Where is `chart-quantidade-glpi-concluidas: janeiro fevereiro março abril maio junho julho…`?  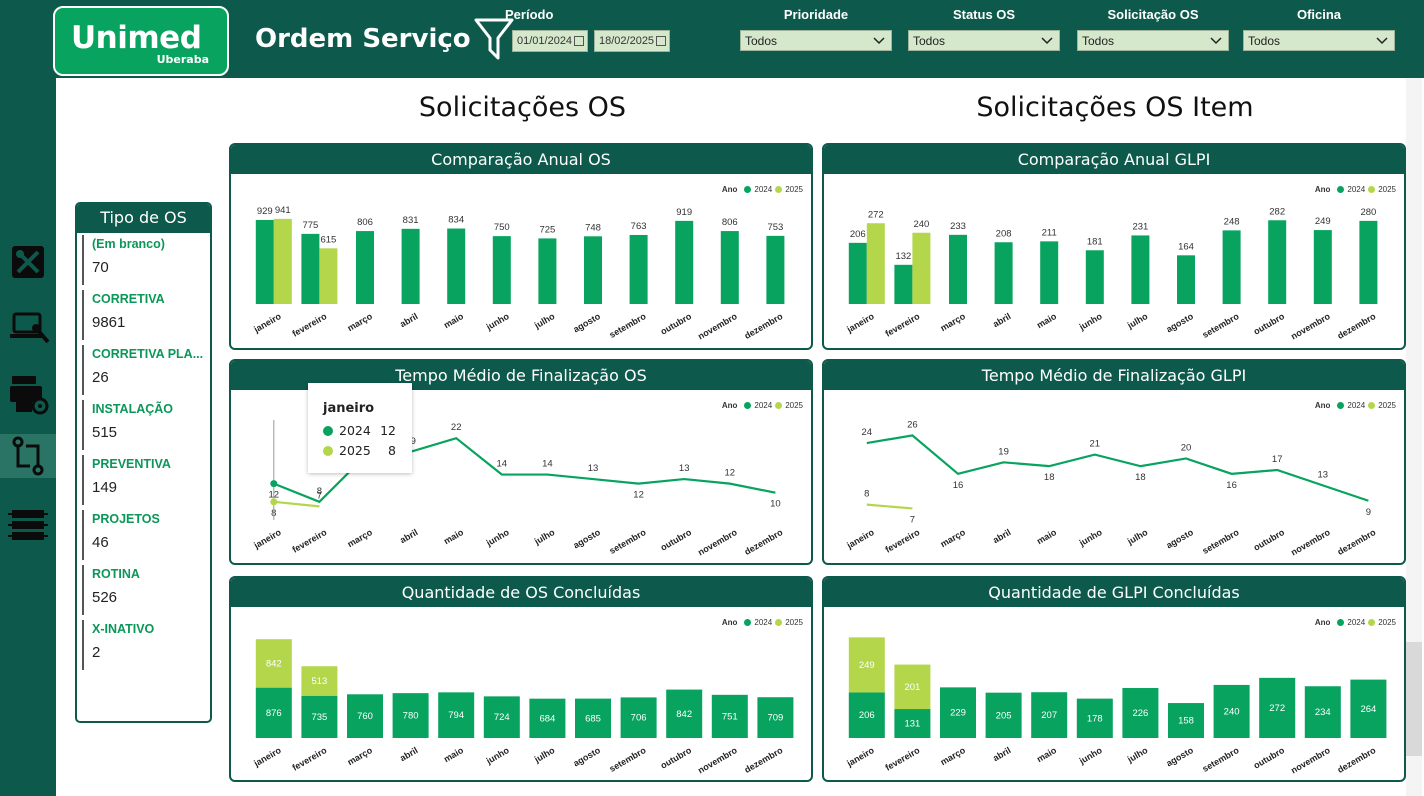
chart-quantidade-glpi-concluidas: janeiro fevereiro março abril maio junho julho… is located at coordinates (1114, 694).